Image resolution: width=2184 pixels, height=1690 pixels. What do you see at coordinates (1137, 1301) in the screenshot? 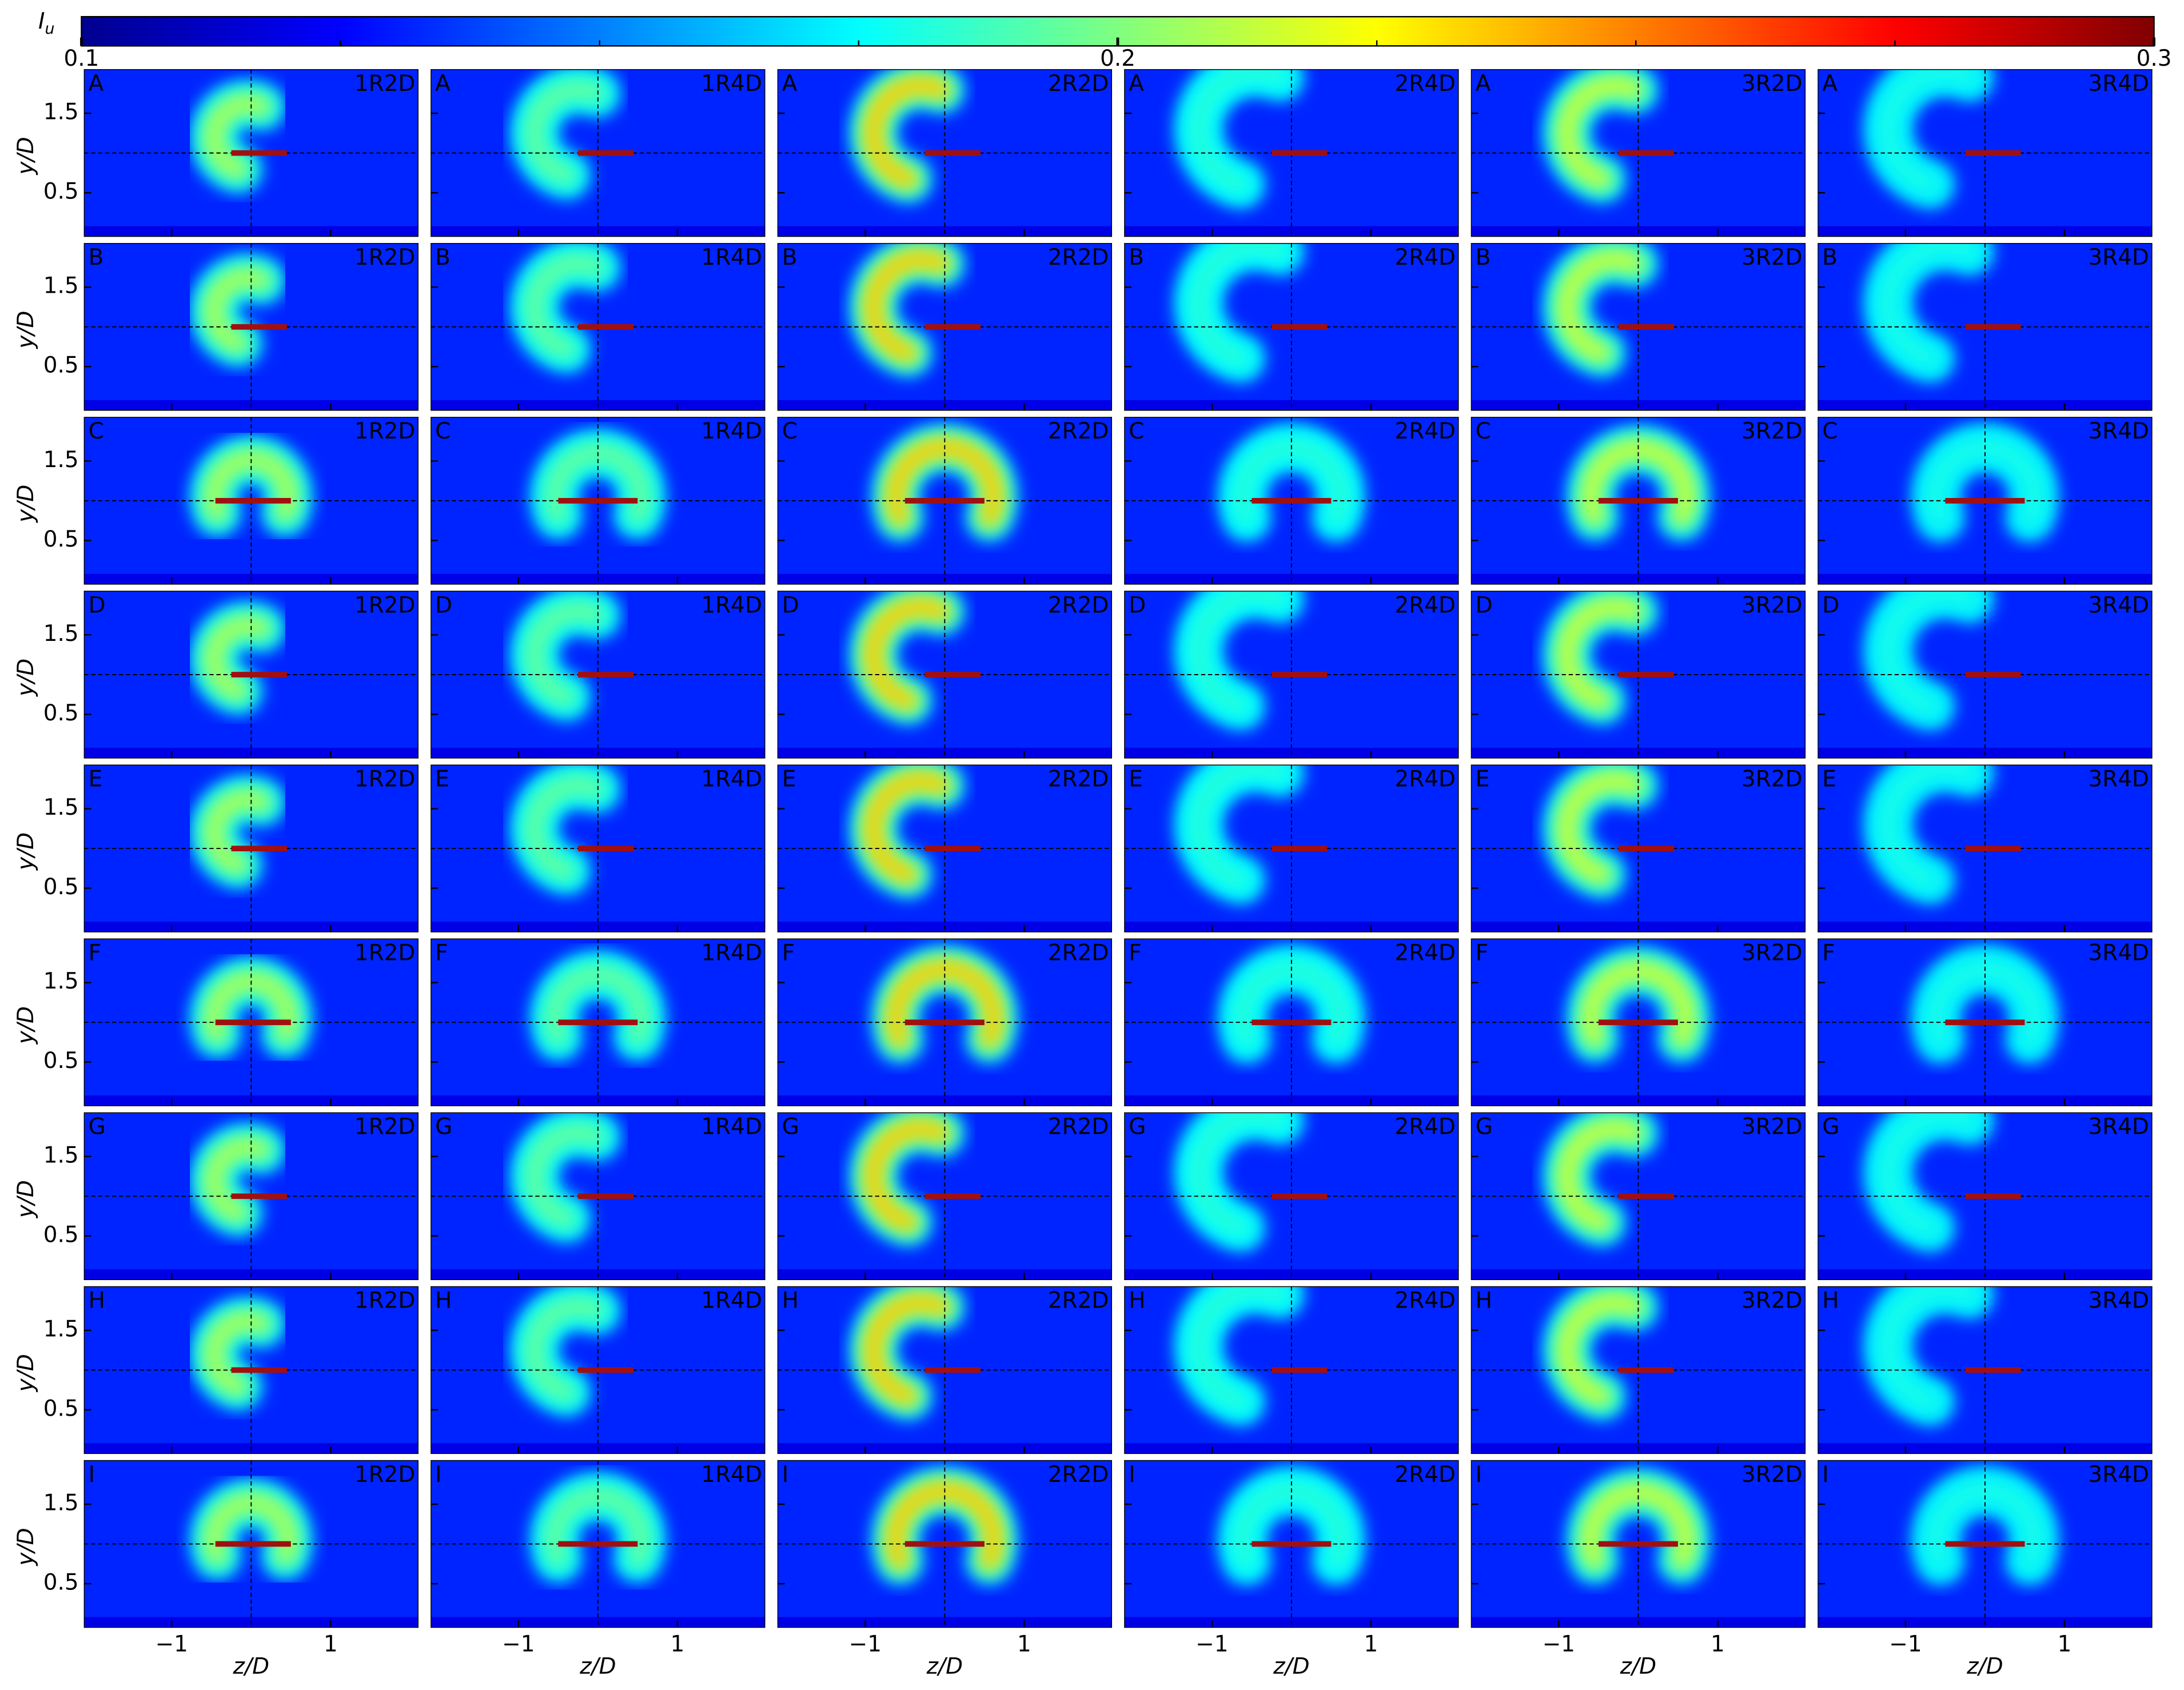
I see `row-label: H` at bounding box center [1137, 1301].